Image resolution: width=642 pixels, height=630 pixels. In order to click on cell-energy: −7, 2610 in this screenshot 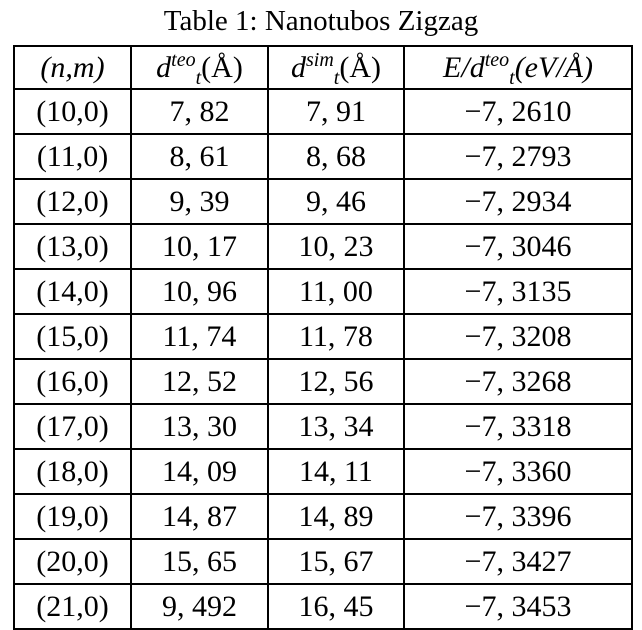, I will do `click(518, 111)`.